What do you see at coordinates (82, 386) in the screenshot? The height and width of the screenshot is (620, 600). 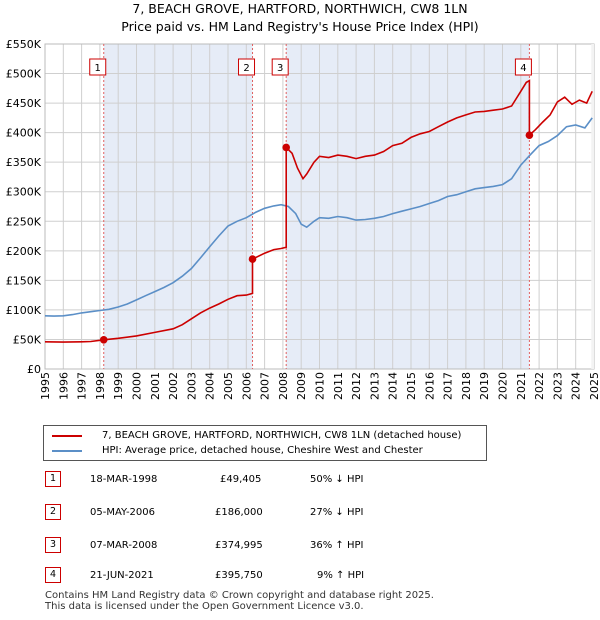 I see `x-tick-label-2: 1997` at bounding box center [82, 386].